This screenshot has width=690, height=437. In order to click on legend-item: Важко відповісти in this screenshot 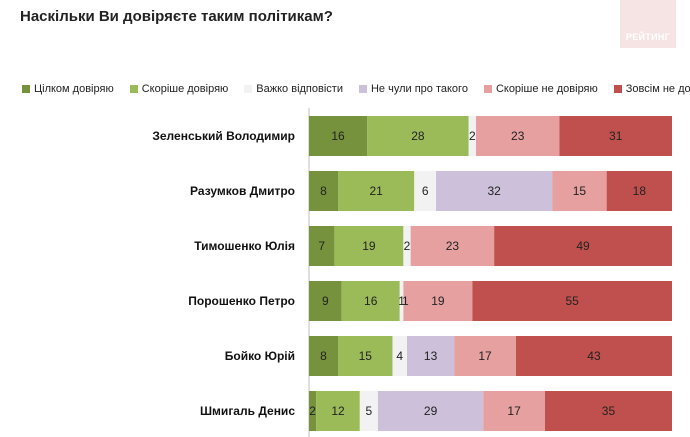, I will do `click(293, 89)`.